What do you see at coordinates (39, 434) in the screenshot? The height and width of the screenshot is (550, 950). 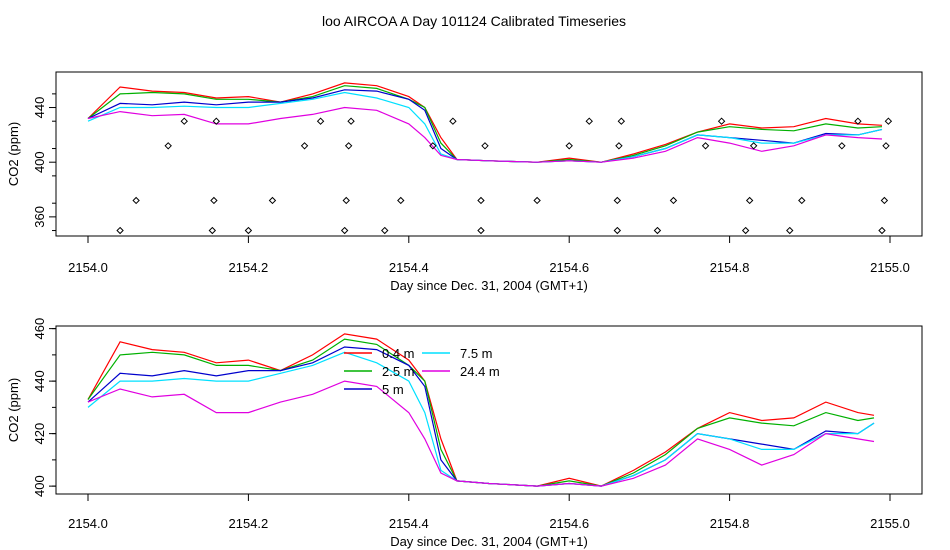 I see `y-tick-label: 420` at bounding box center [39, 434].